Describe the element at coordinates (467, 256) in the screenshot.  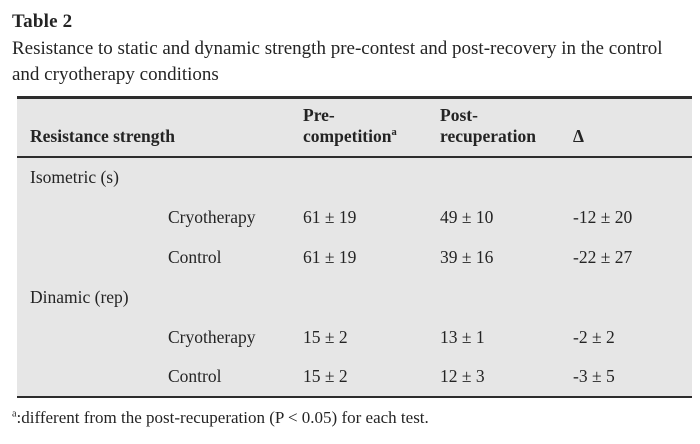
I see `post-value-cell: 39 ± 16` at that location.